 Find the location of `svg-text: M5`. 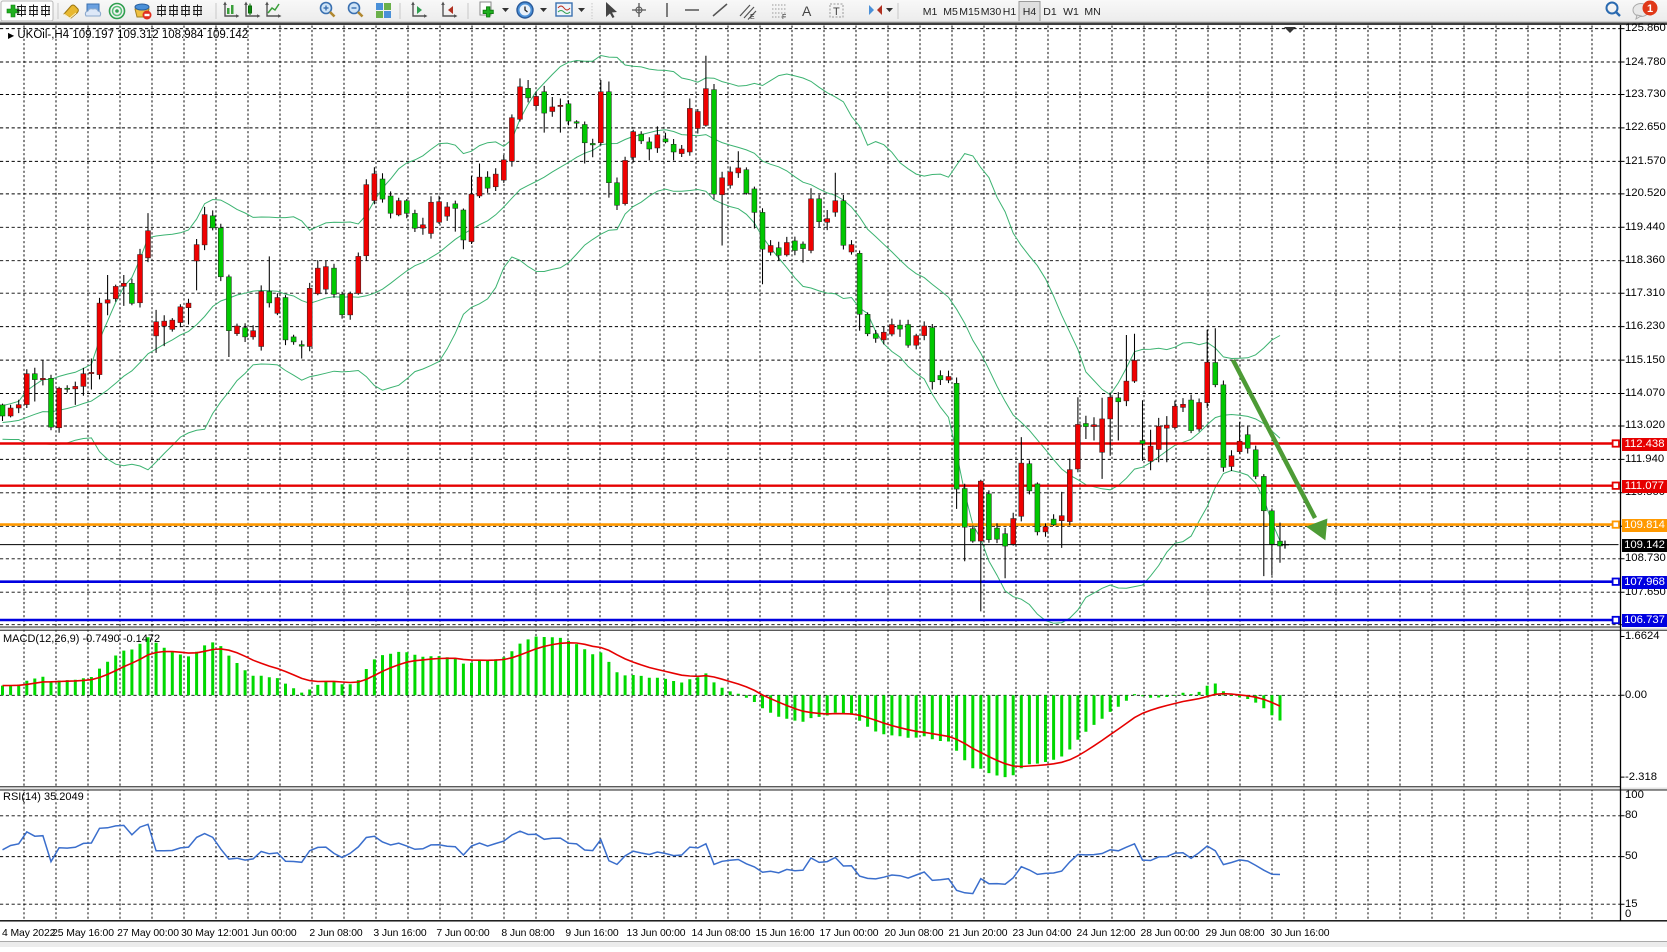

svg-text: M5 is located at coordinates (950, 12).